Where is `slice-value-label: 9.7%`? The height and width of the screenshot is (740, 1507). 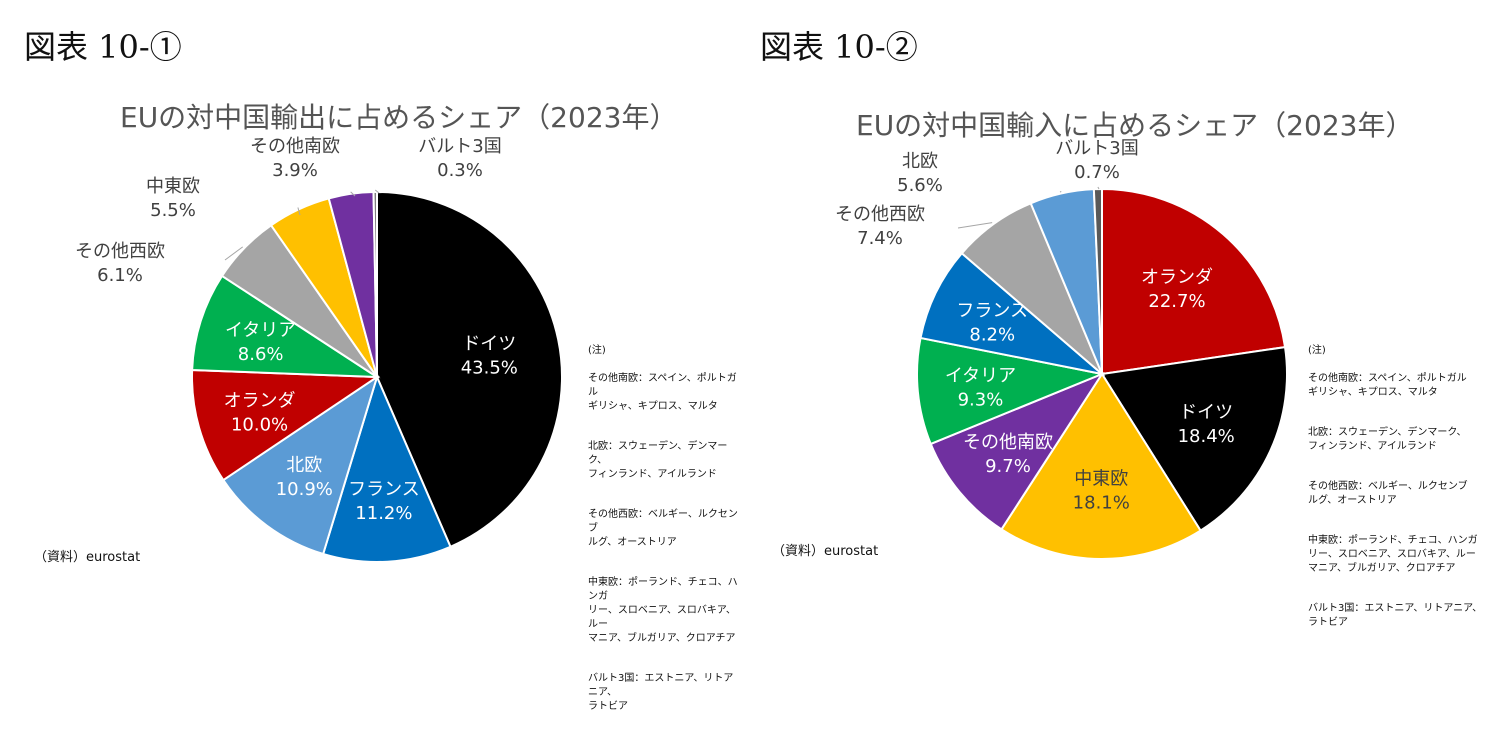 slice-value-label: 9.7% is located at coordinates (1008, 466).